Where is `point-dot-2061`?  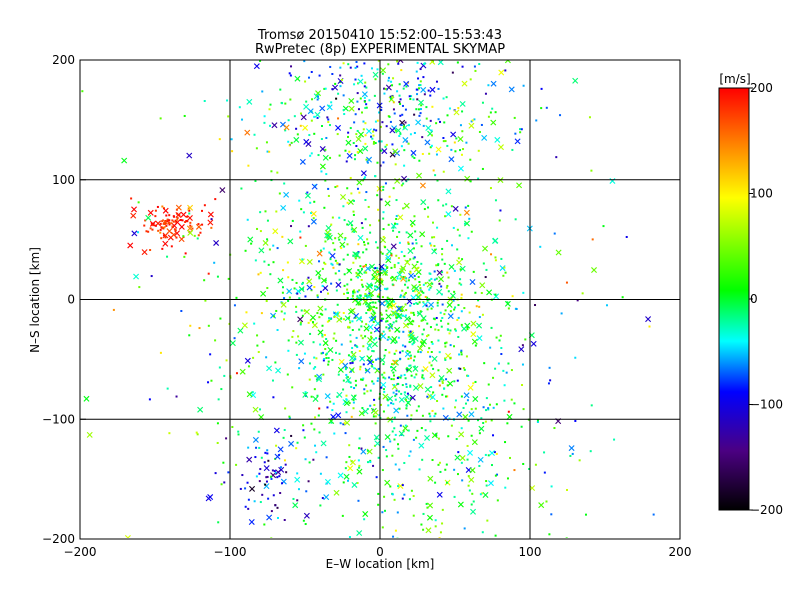 point-dot-2061 is located at coordinates (451, 206).